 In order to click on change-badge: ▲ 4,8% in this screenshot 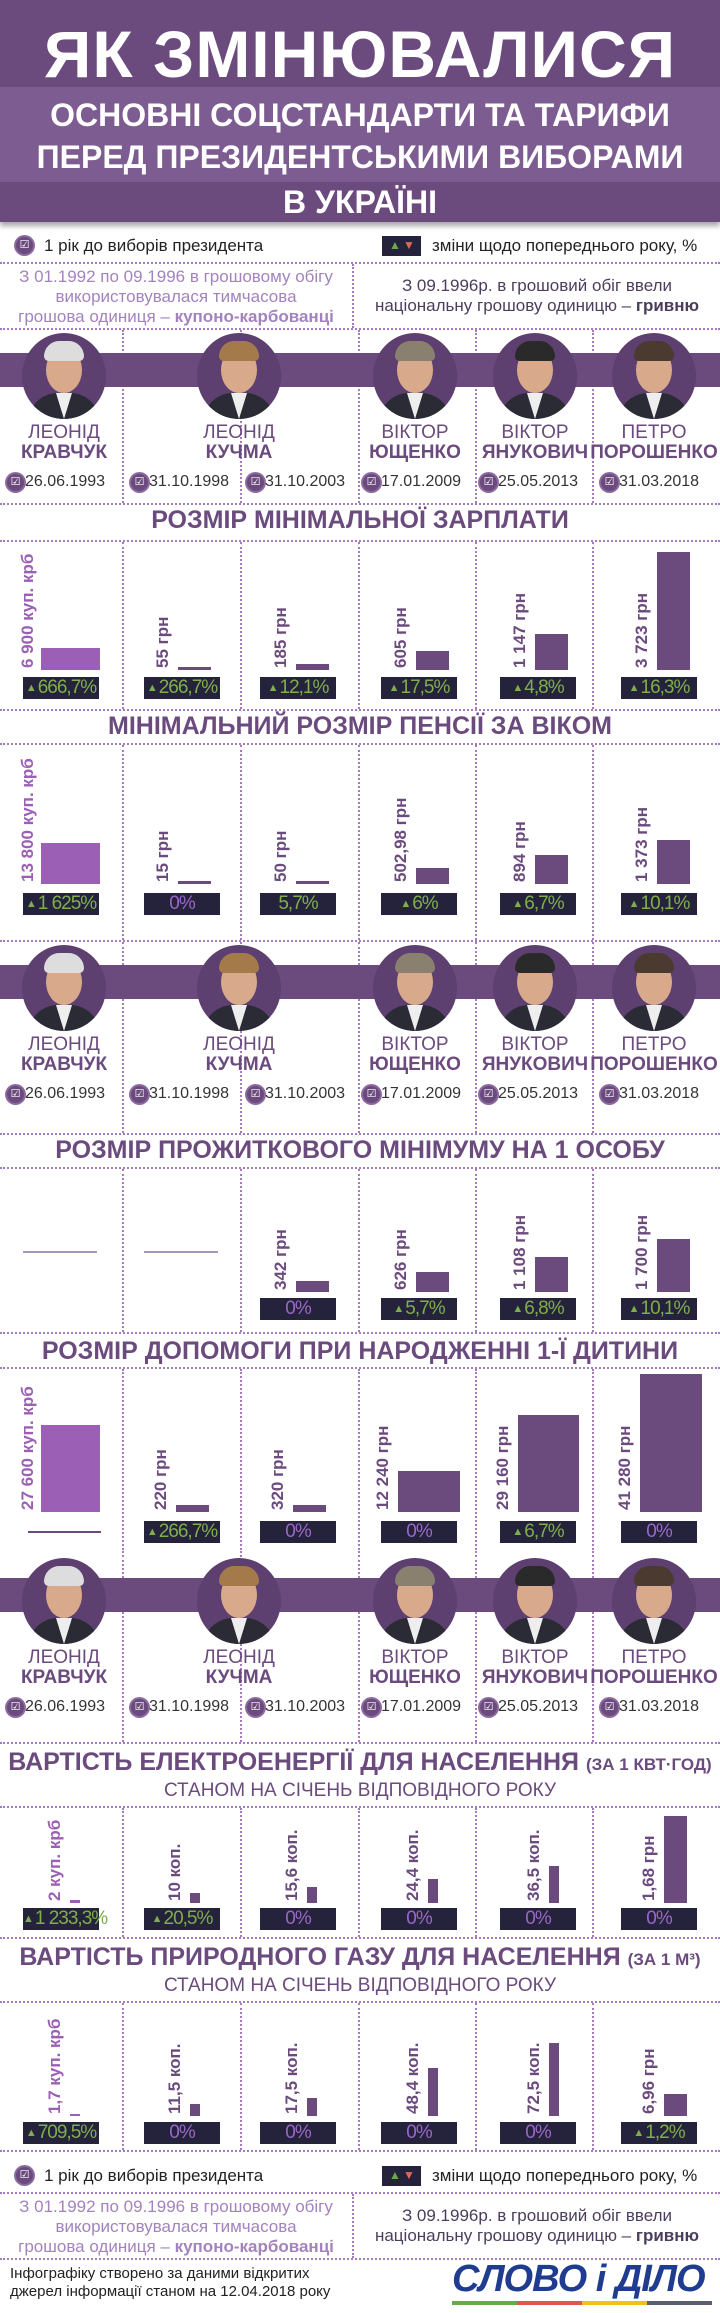, I will do `click(538, 688)`.